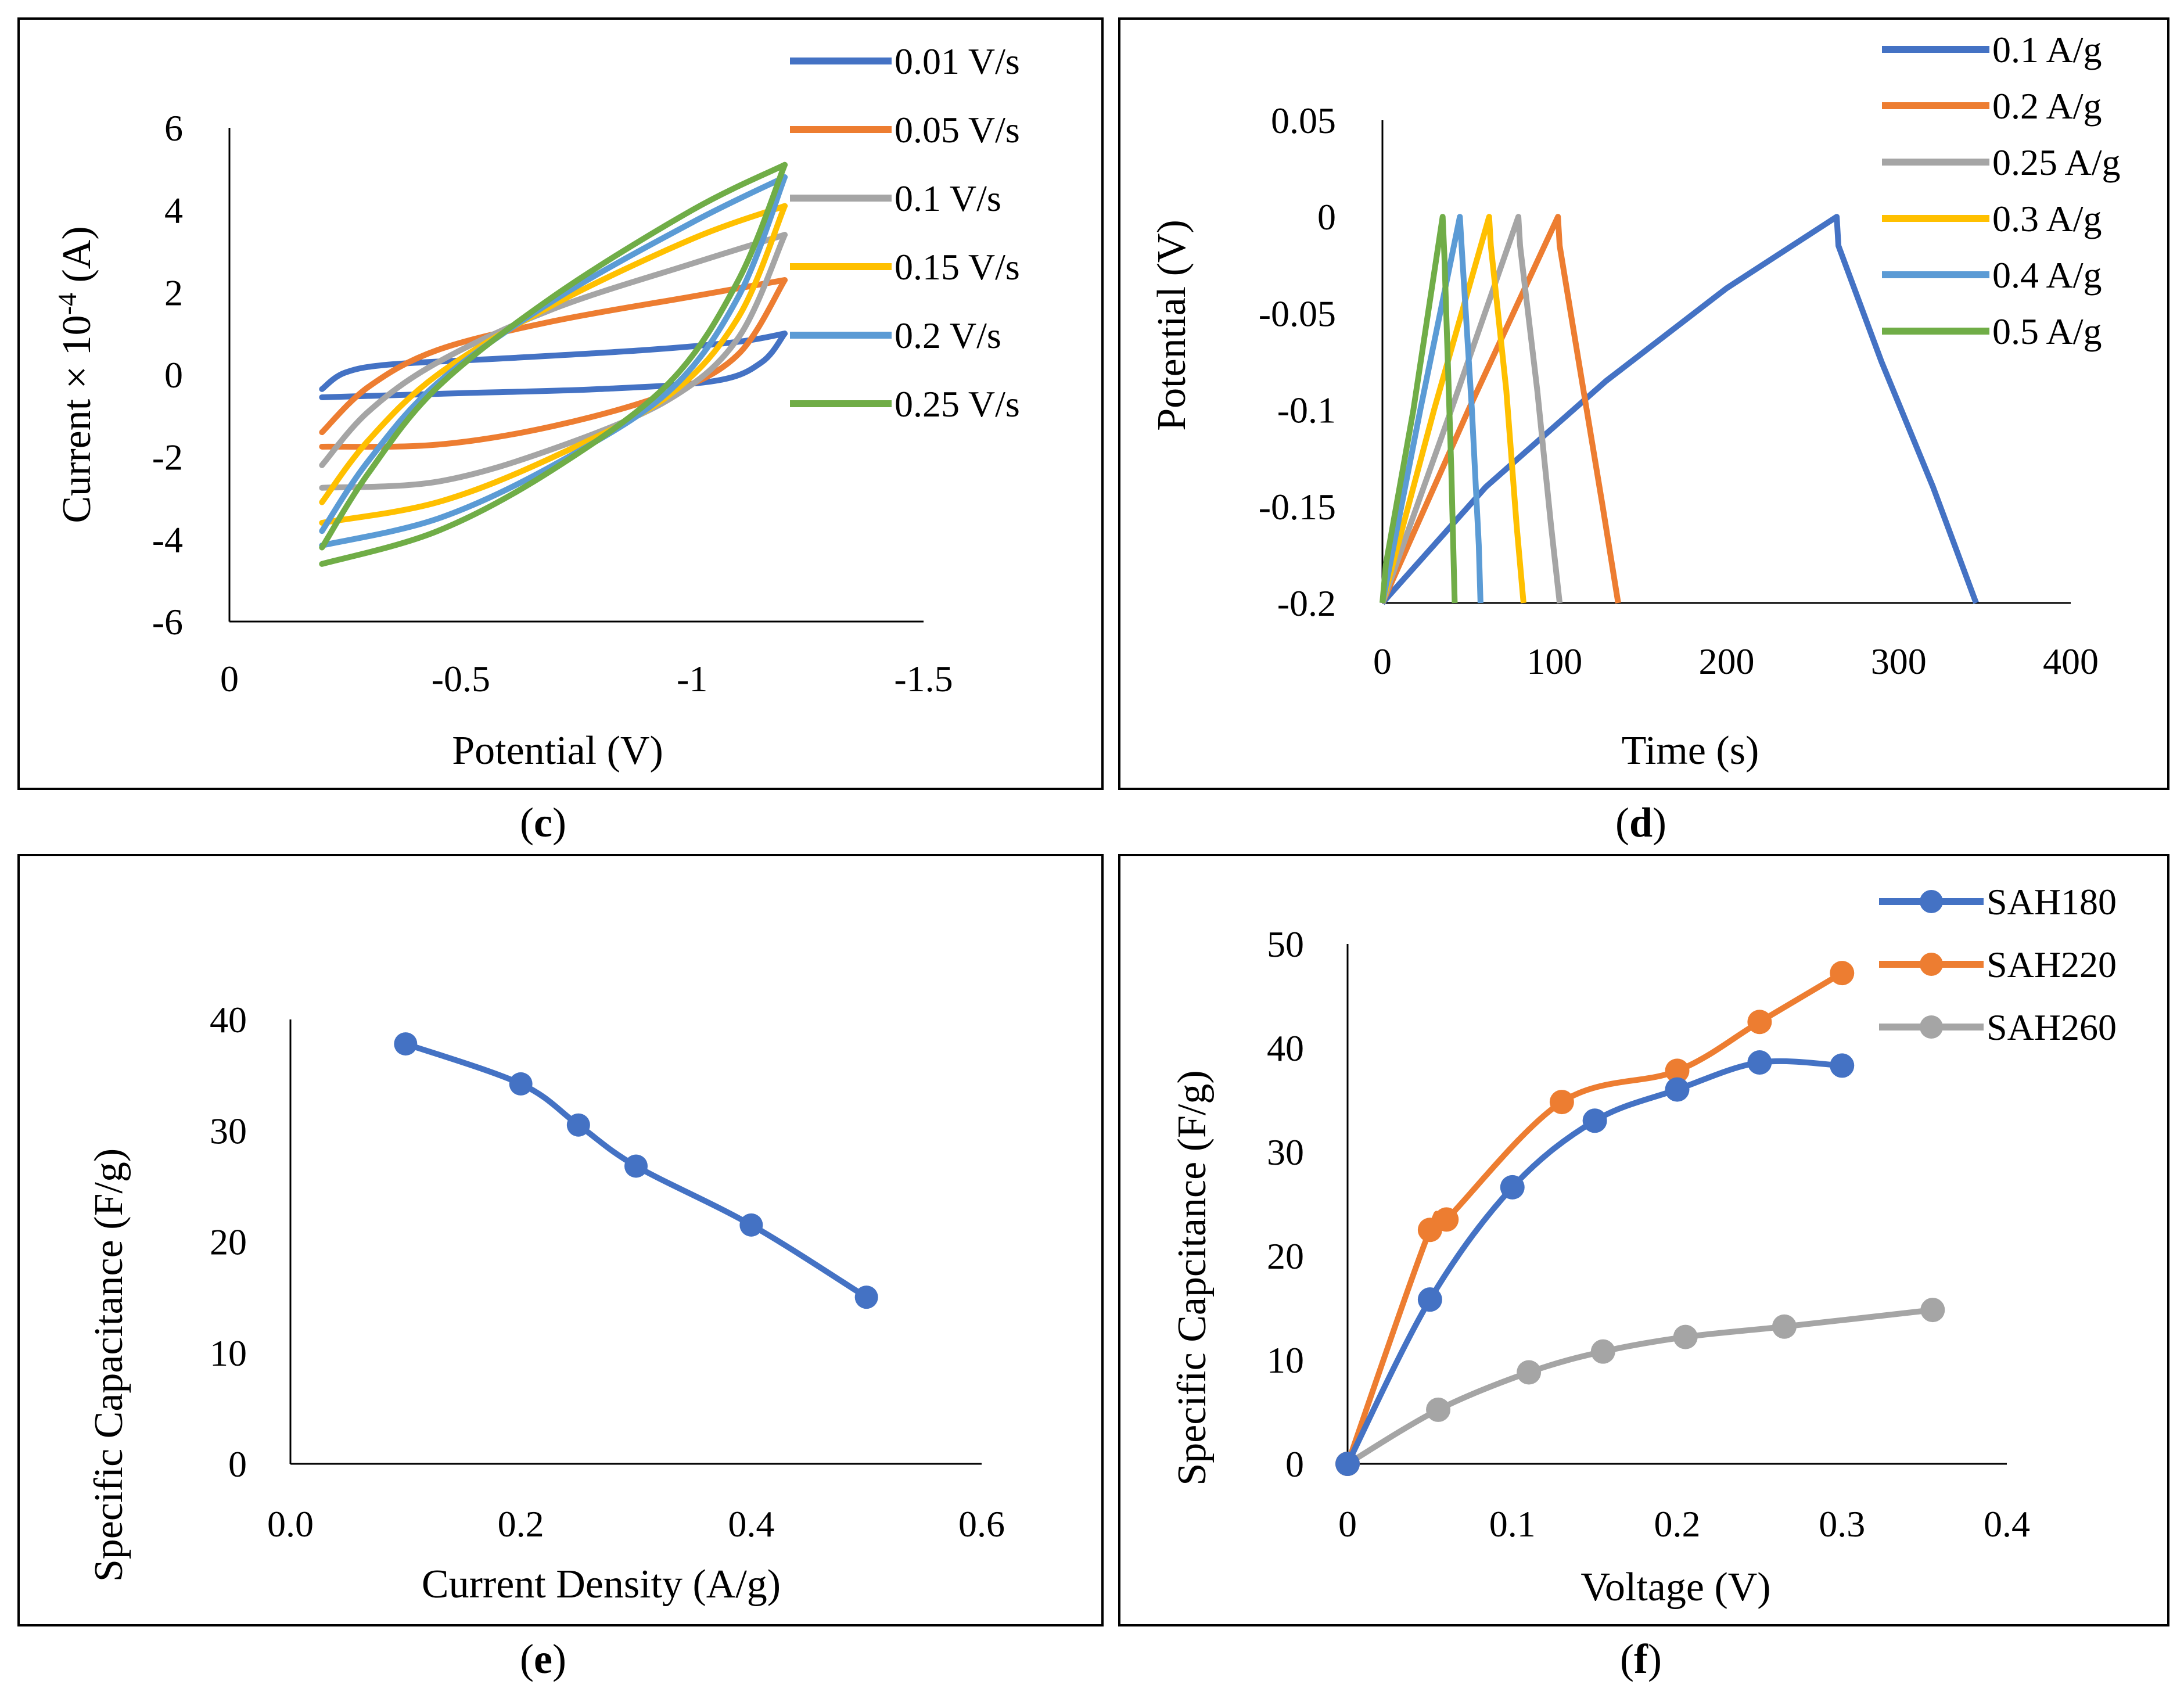 The width and height of the screenshot is (2184, 1702). Describe the element at coordinates (2047, 332) in the screenshot. I see `legend-label: 0.5 A/g` at that location.